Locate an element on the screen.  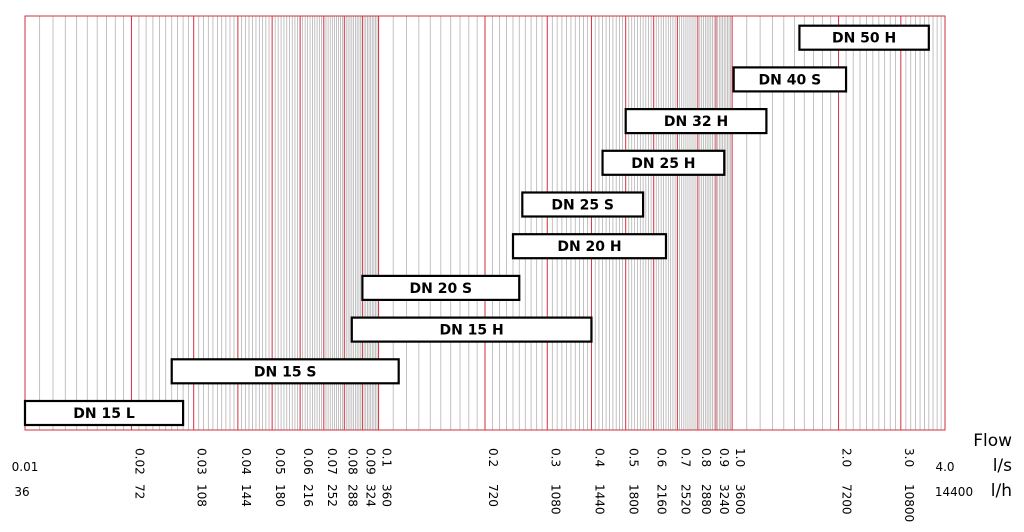
range-bar: DN 20 H is located at coordinates (589, 246).